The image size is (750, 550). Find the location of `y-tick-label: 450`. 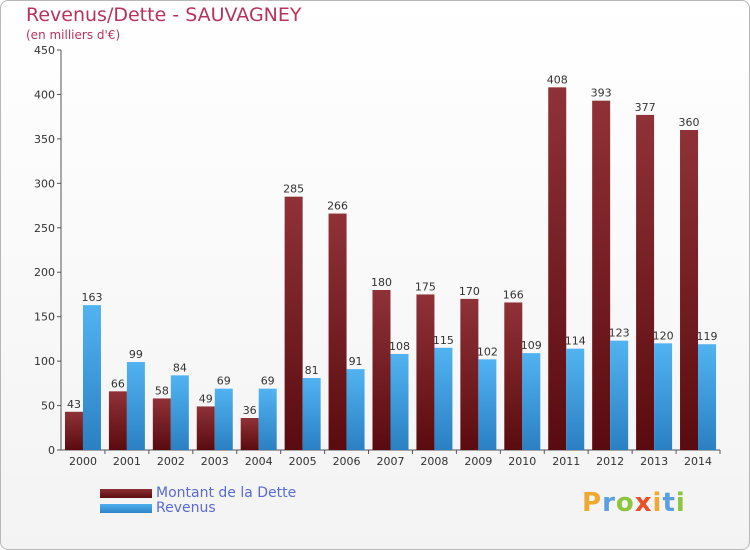

y-tick-label: 450 is located at coordinates (44, 50).